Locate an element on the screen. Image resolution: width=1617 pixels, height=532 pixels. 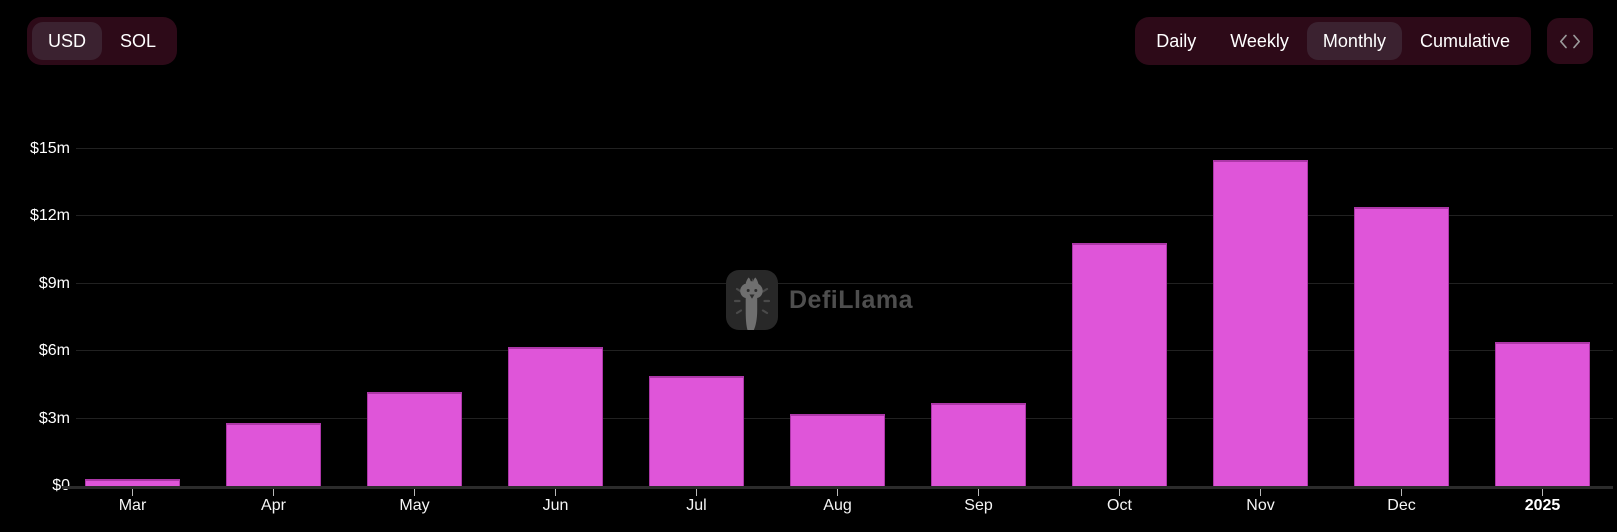
embed-code-button is located at coordinates (1570, 41).